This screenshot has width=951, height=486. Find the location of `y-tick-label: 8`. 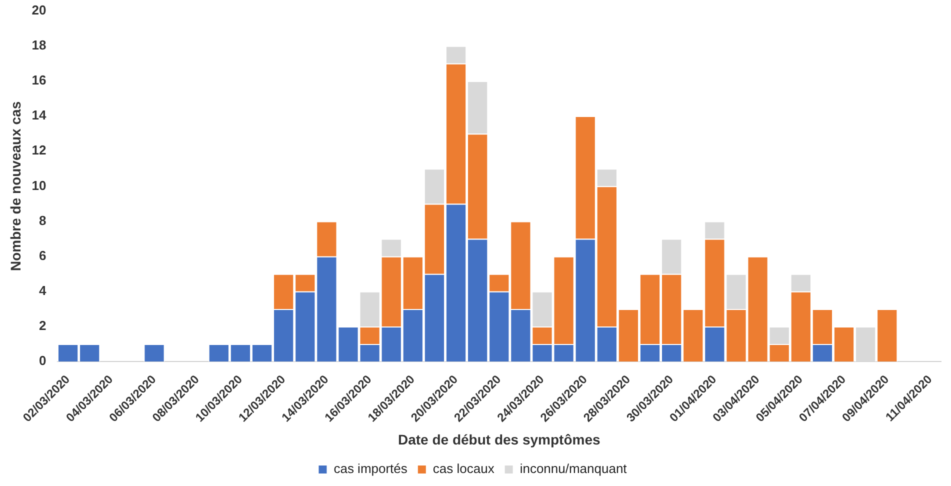

y-tick-label: 8 is located at coordinates (42, 220).